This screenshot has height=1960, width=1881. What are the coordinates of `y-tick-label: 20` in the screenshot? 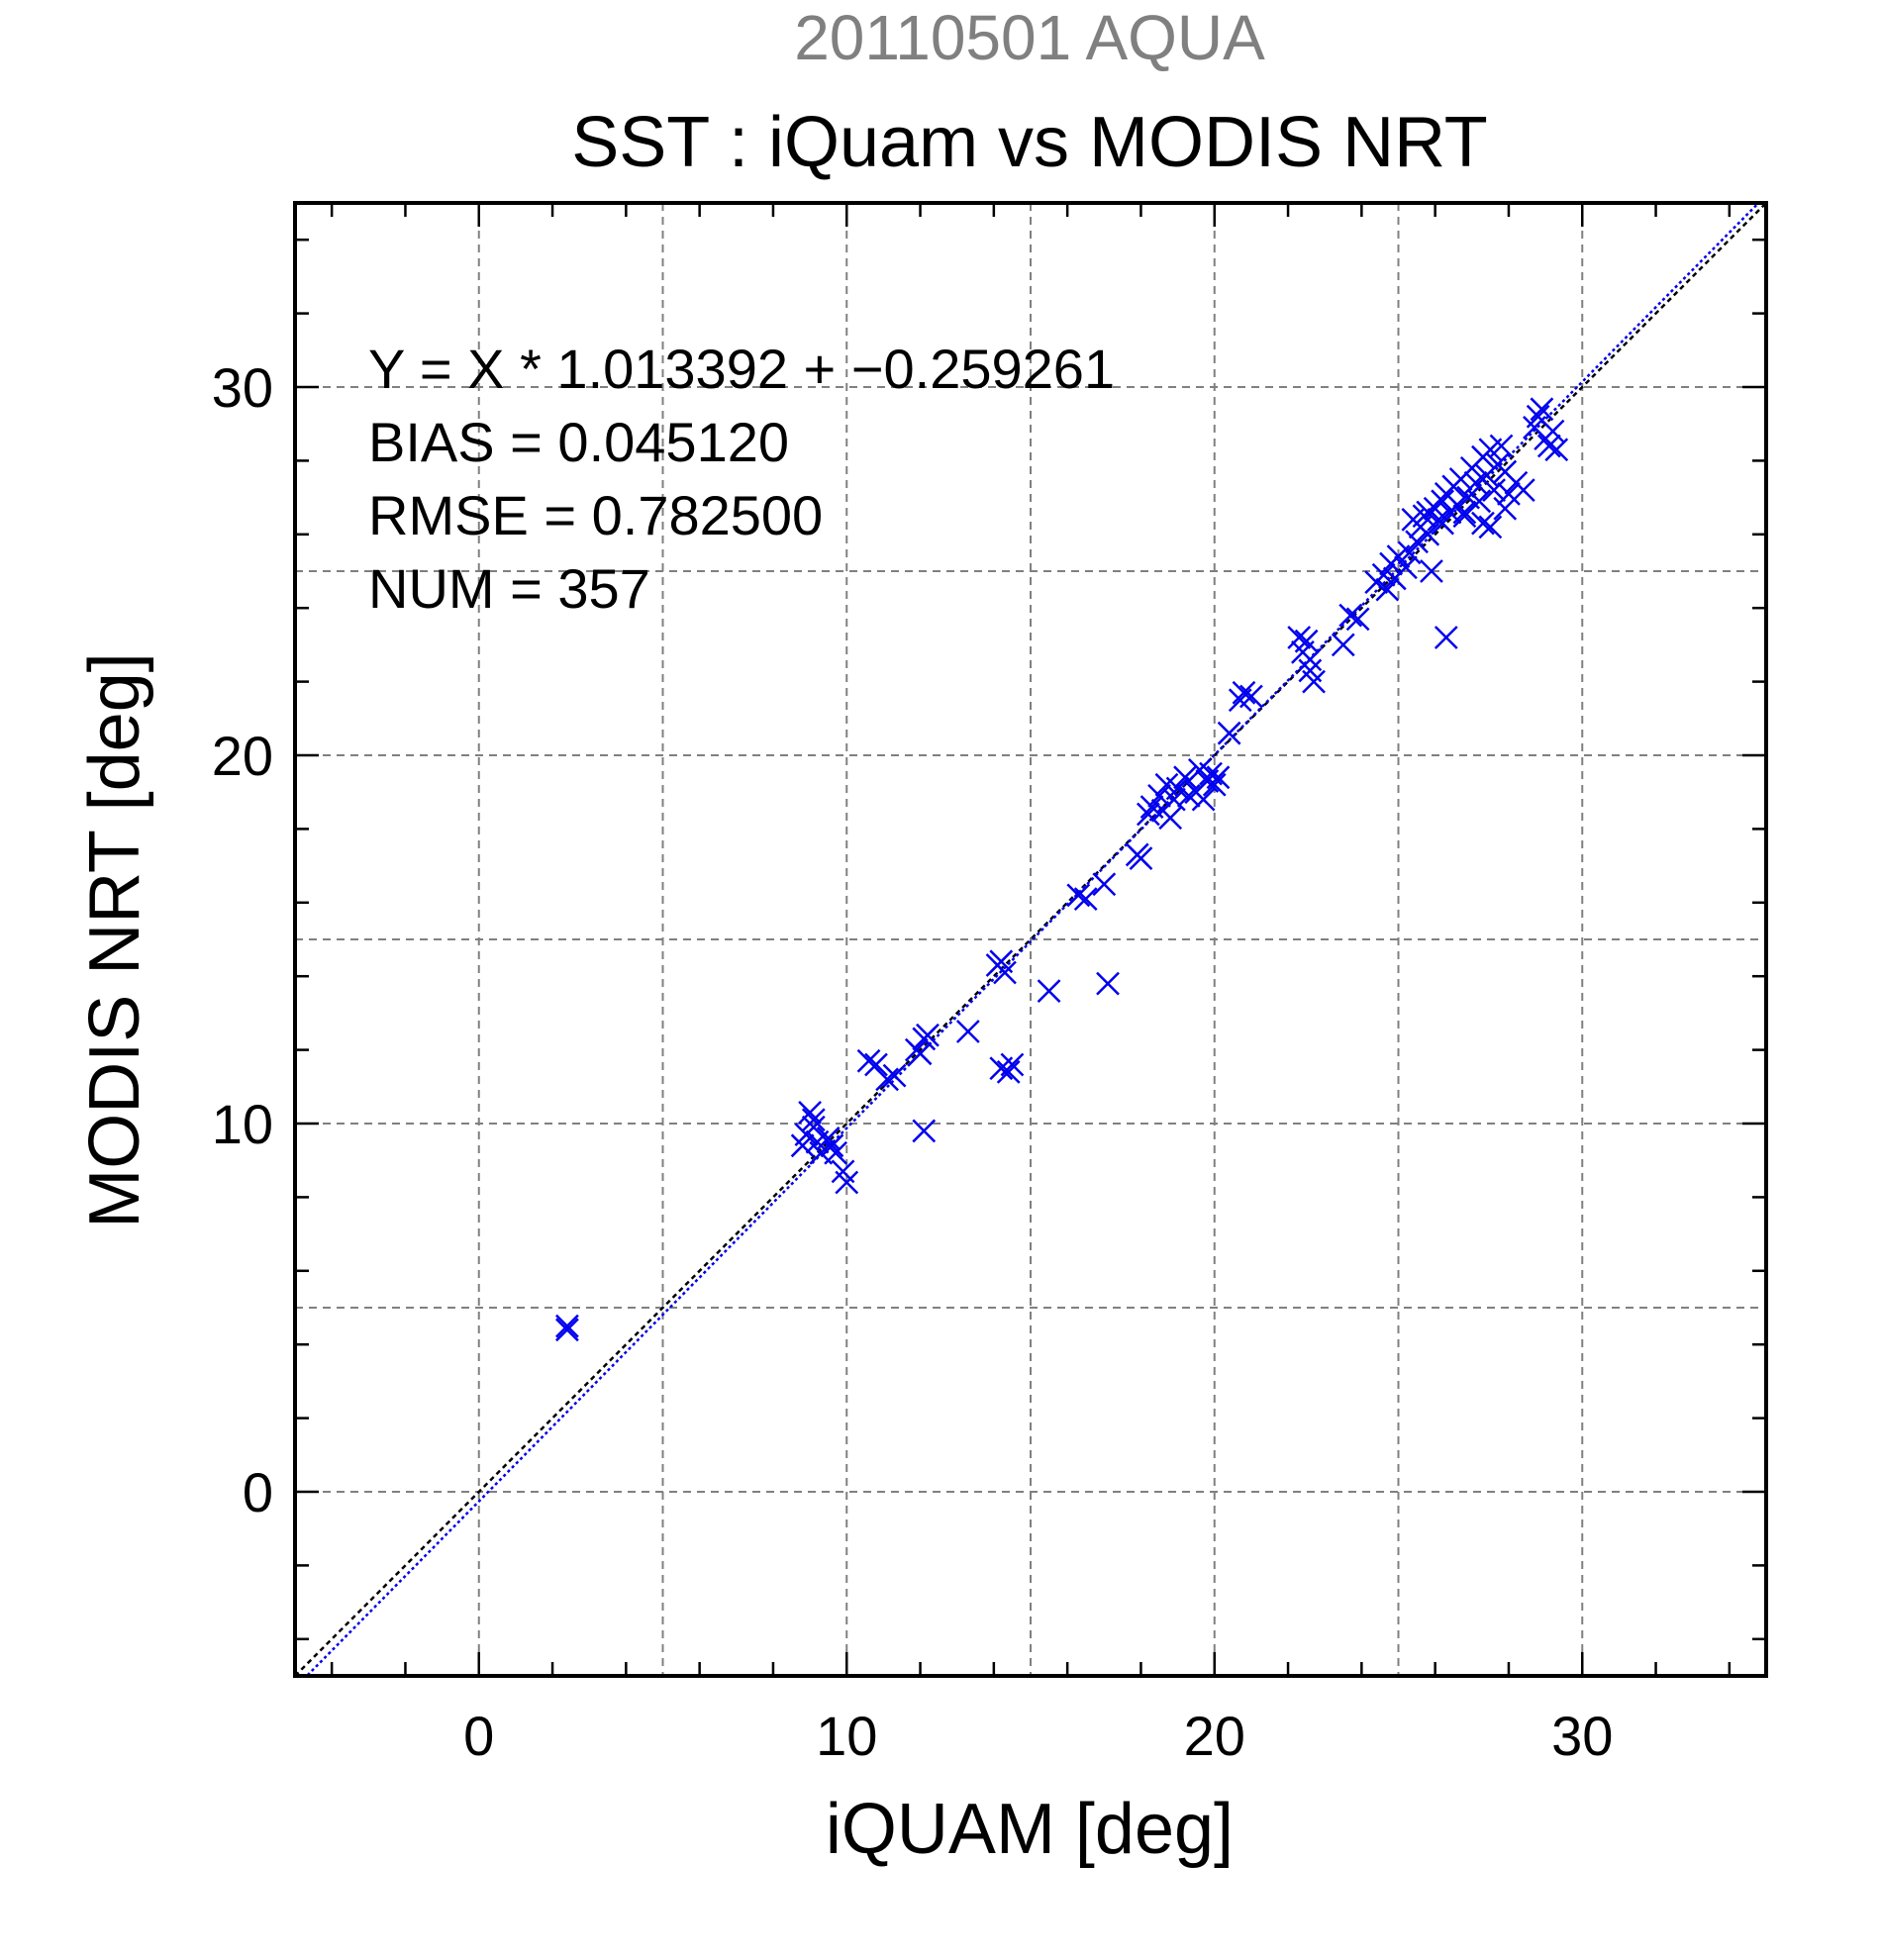 It's located at (243, 756).